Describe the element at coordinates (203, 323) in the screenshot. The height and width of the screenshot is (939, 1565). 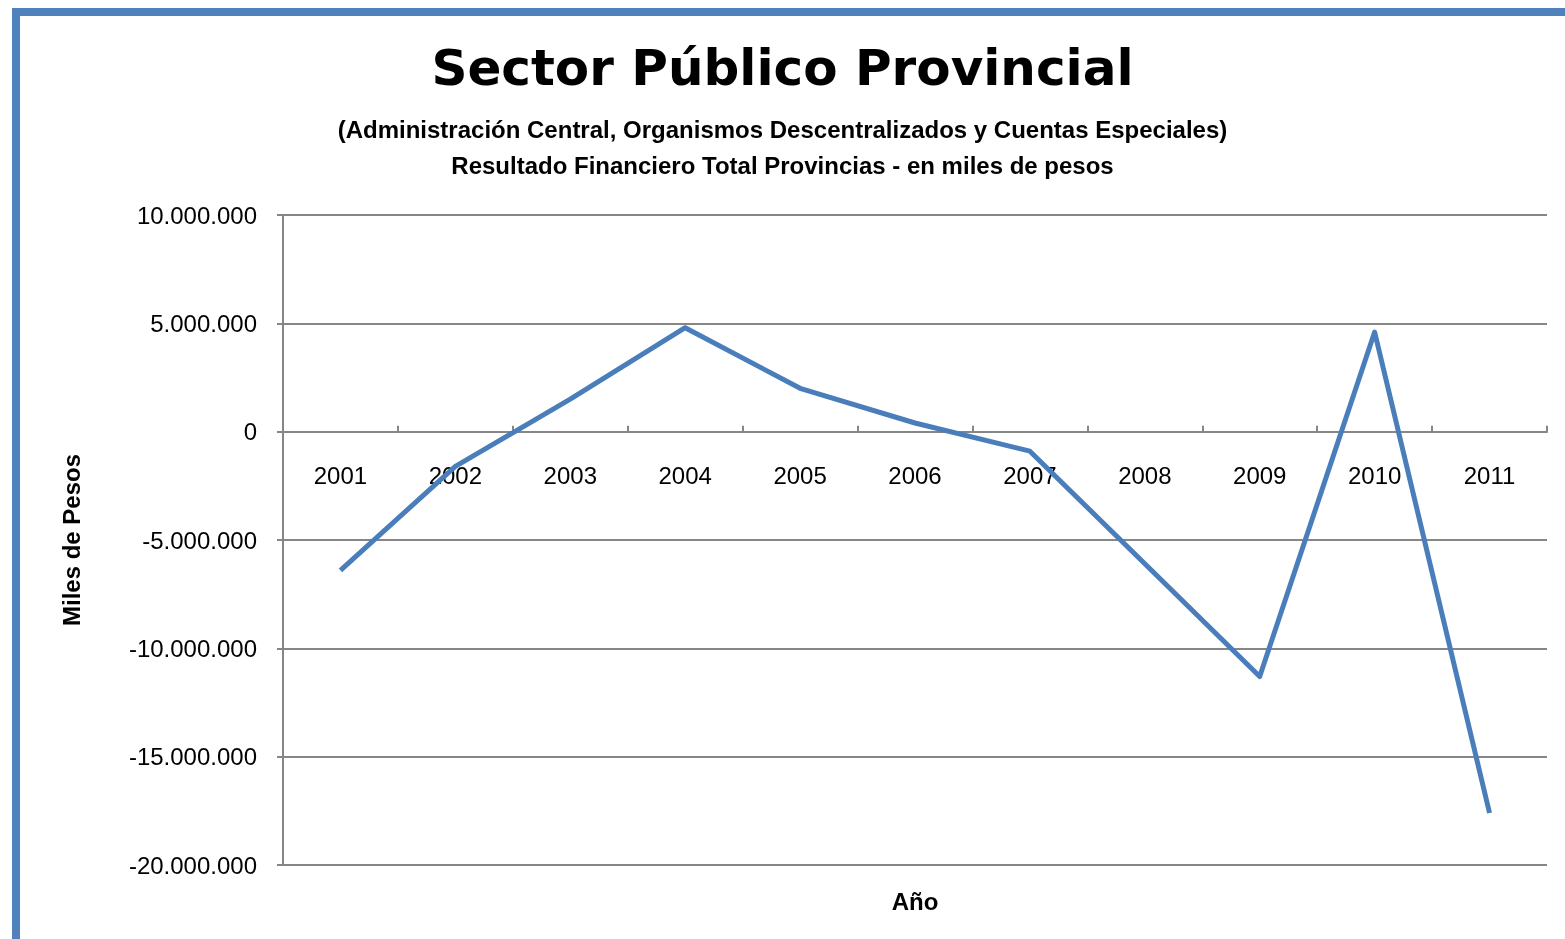
I see `y-tick-label: 5.000.000` at that location.